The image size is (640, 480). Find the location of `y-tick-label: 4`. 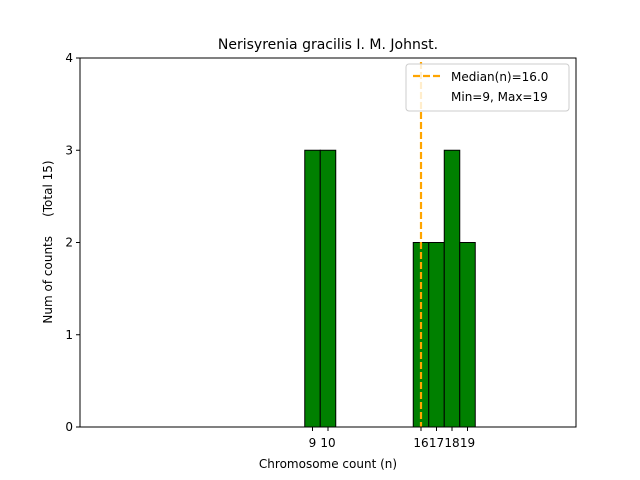

y-tick-label: 4 is located at coordinates (69, 58).